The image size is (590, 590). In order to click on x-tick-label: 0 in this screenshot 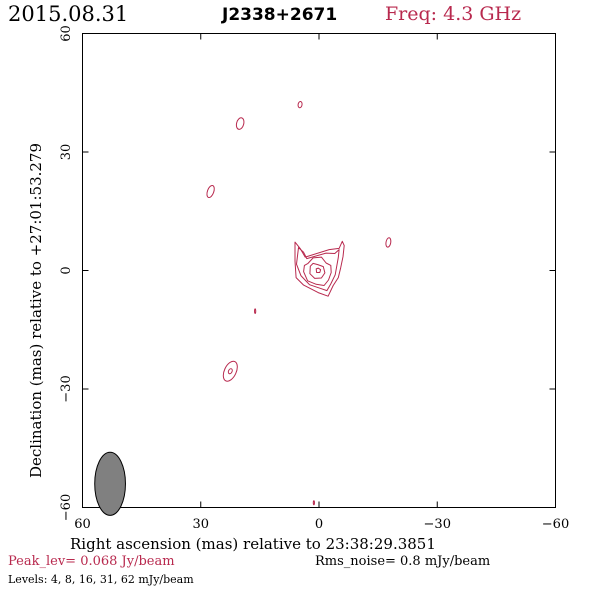, I will do `click(319, 524)`.